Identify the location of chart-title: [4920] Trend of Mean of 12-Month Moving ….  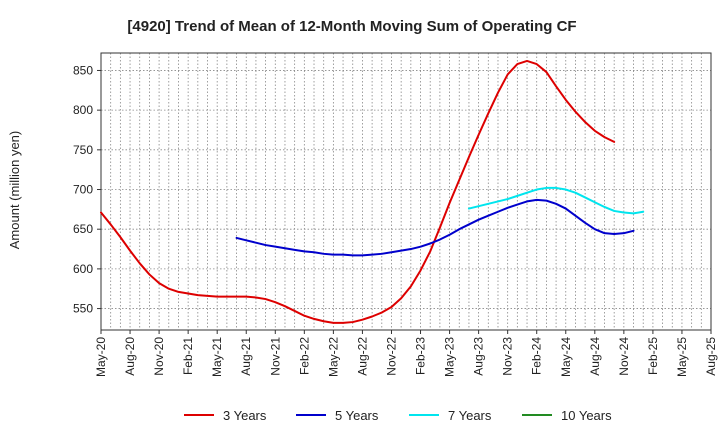
(351, 26).